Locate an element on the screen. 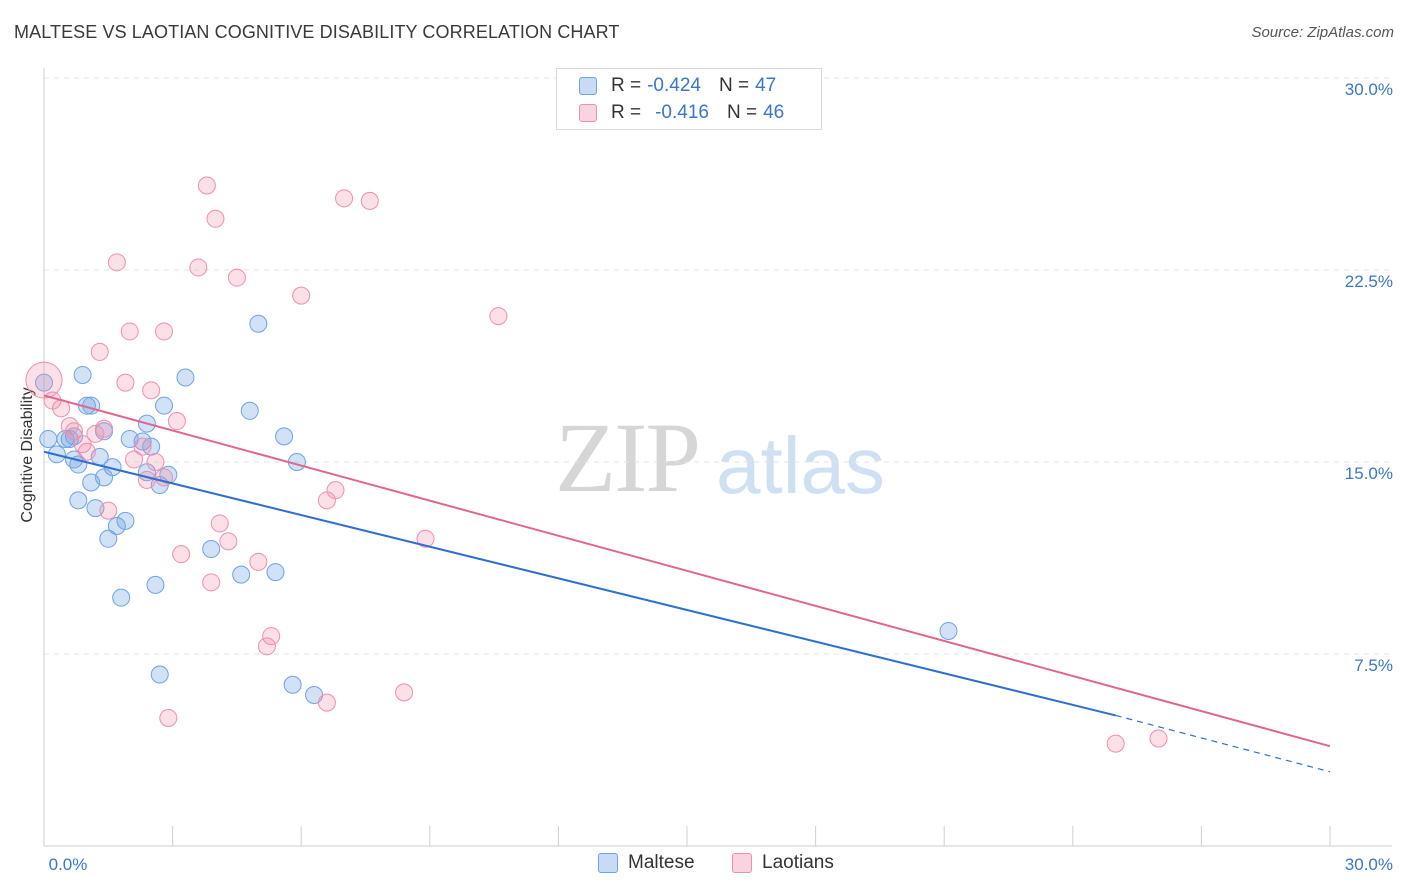  legend-item-laotians: Laotians is located at coordinates (783, 863).